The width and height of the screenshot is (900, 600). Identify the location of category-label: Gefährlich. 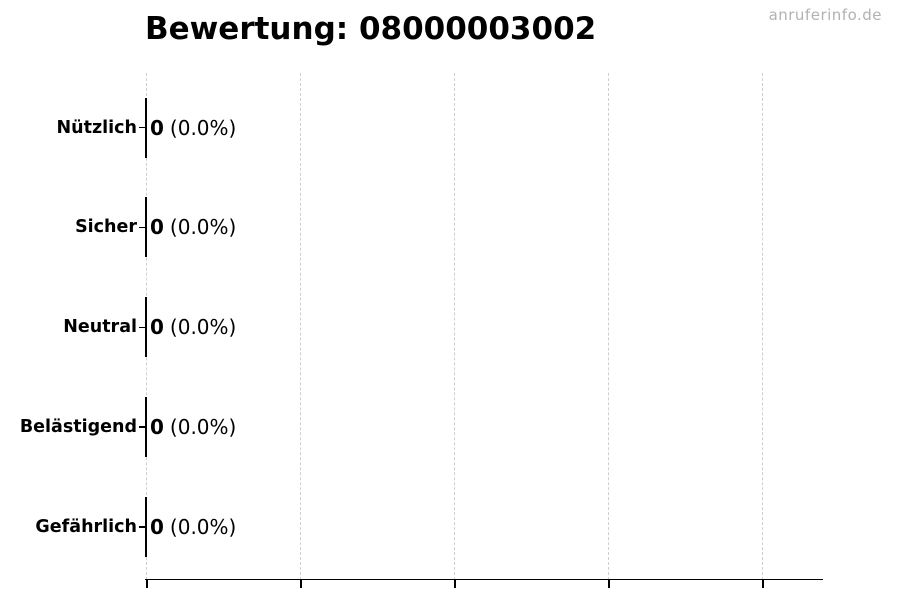
(86, 527).